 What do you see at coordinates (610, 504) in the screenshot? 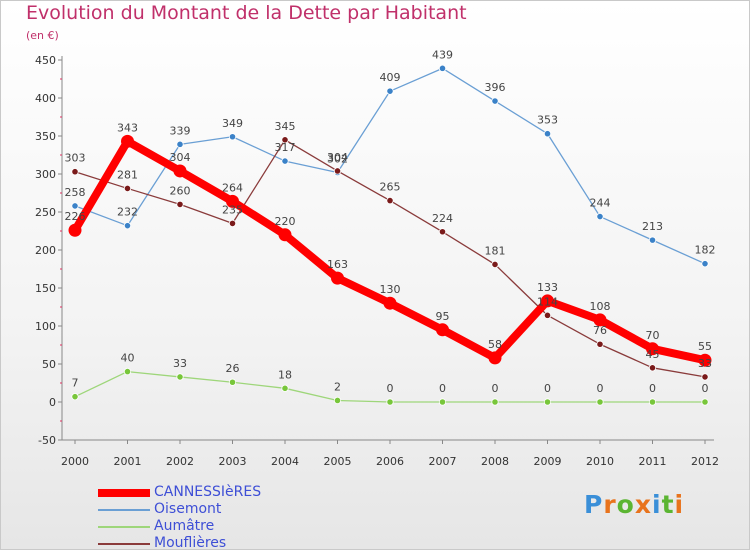
I see `logo-letter: r` at bounding box center [610, 504].